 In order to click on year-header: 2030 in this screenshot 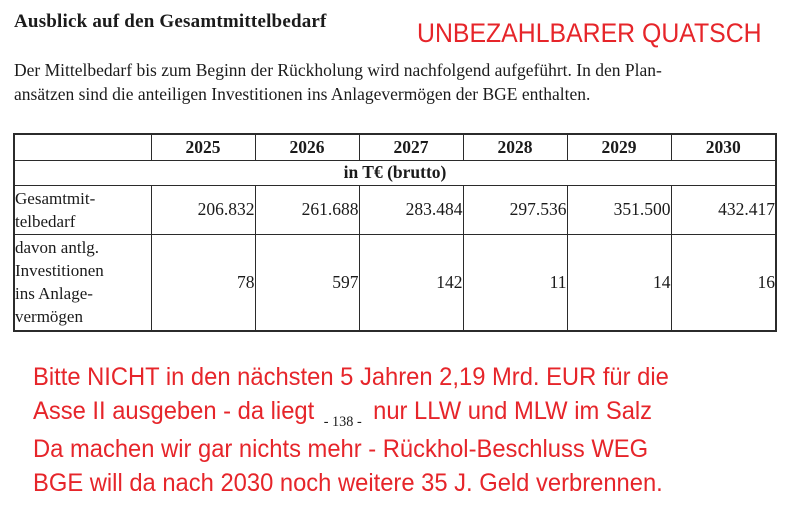, I will do `click(723, 147)`.